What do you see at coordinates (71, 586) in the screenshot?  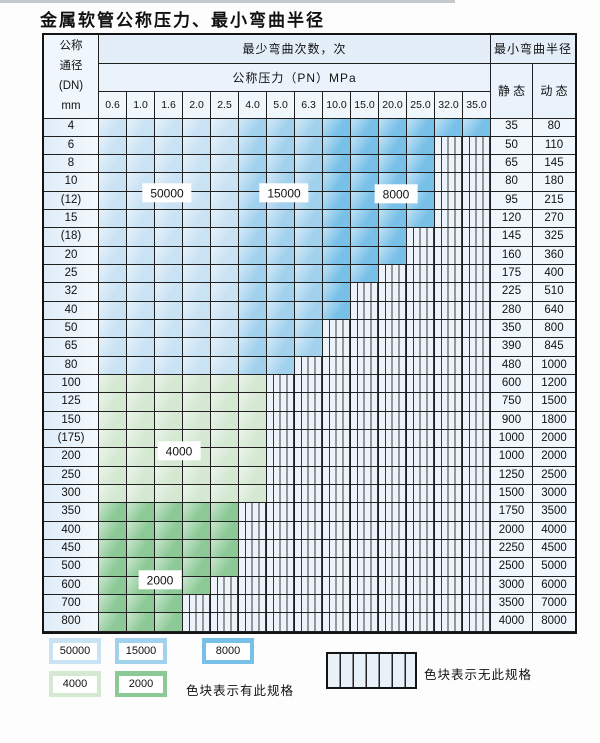 I see `dn-cell: 600` at bounding box center [71, 586].